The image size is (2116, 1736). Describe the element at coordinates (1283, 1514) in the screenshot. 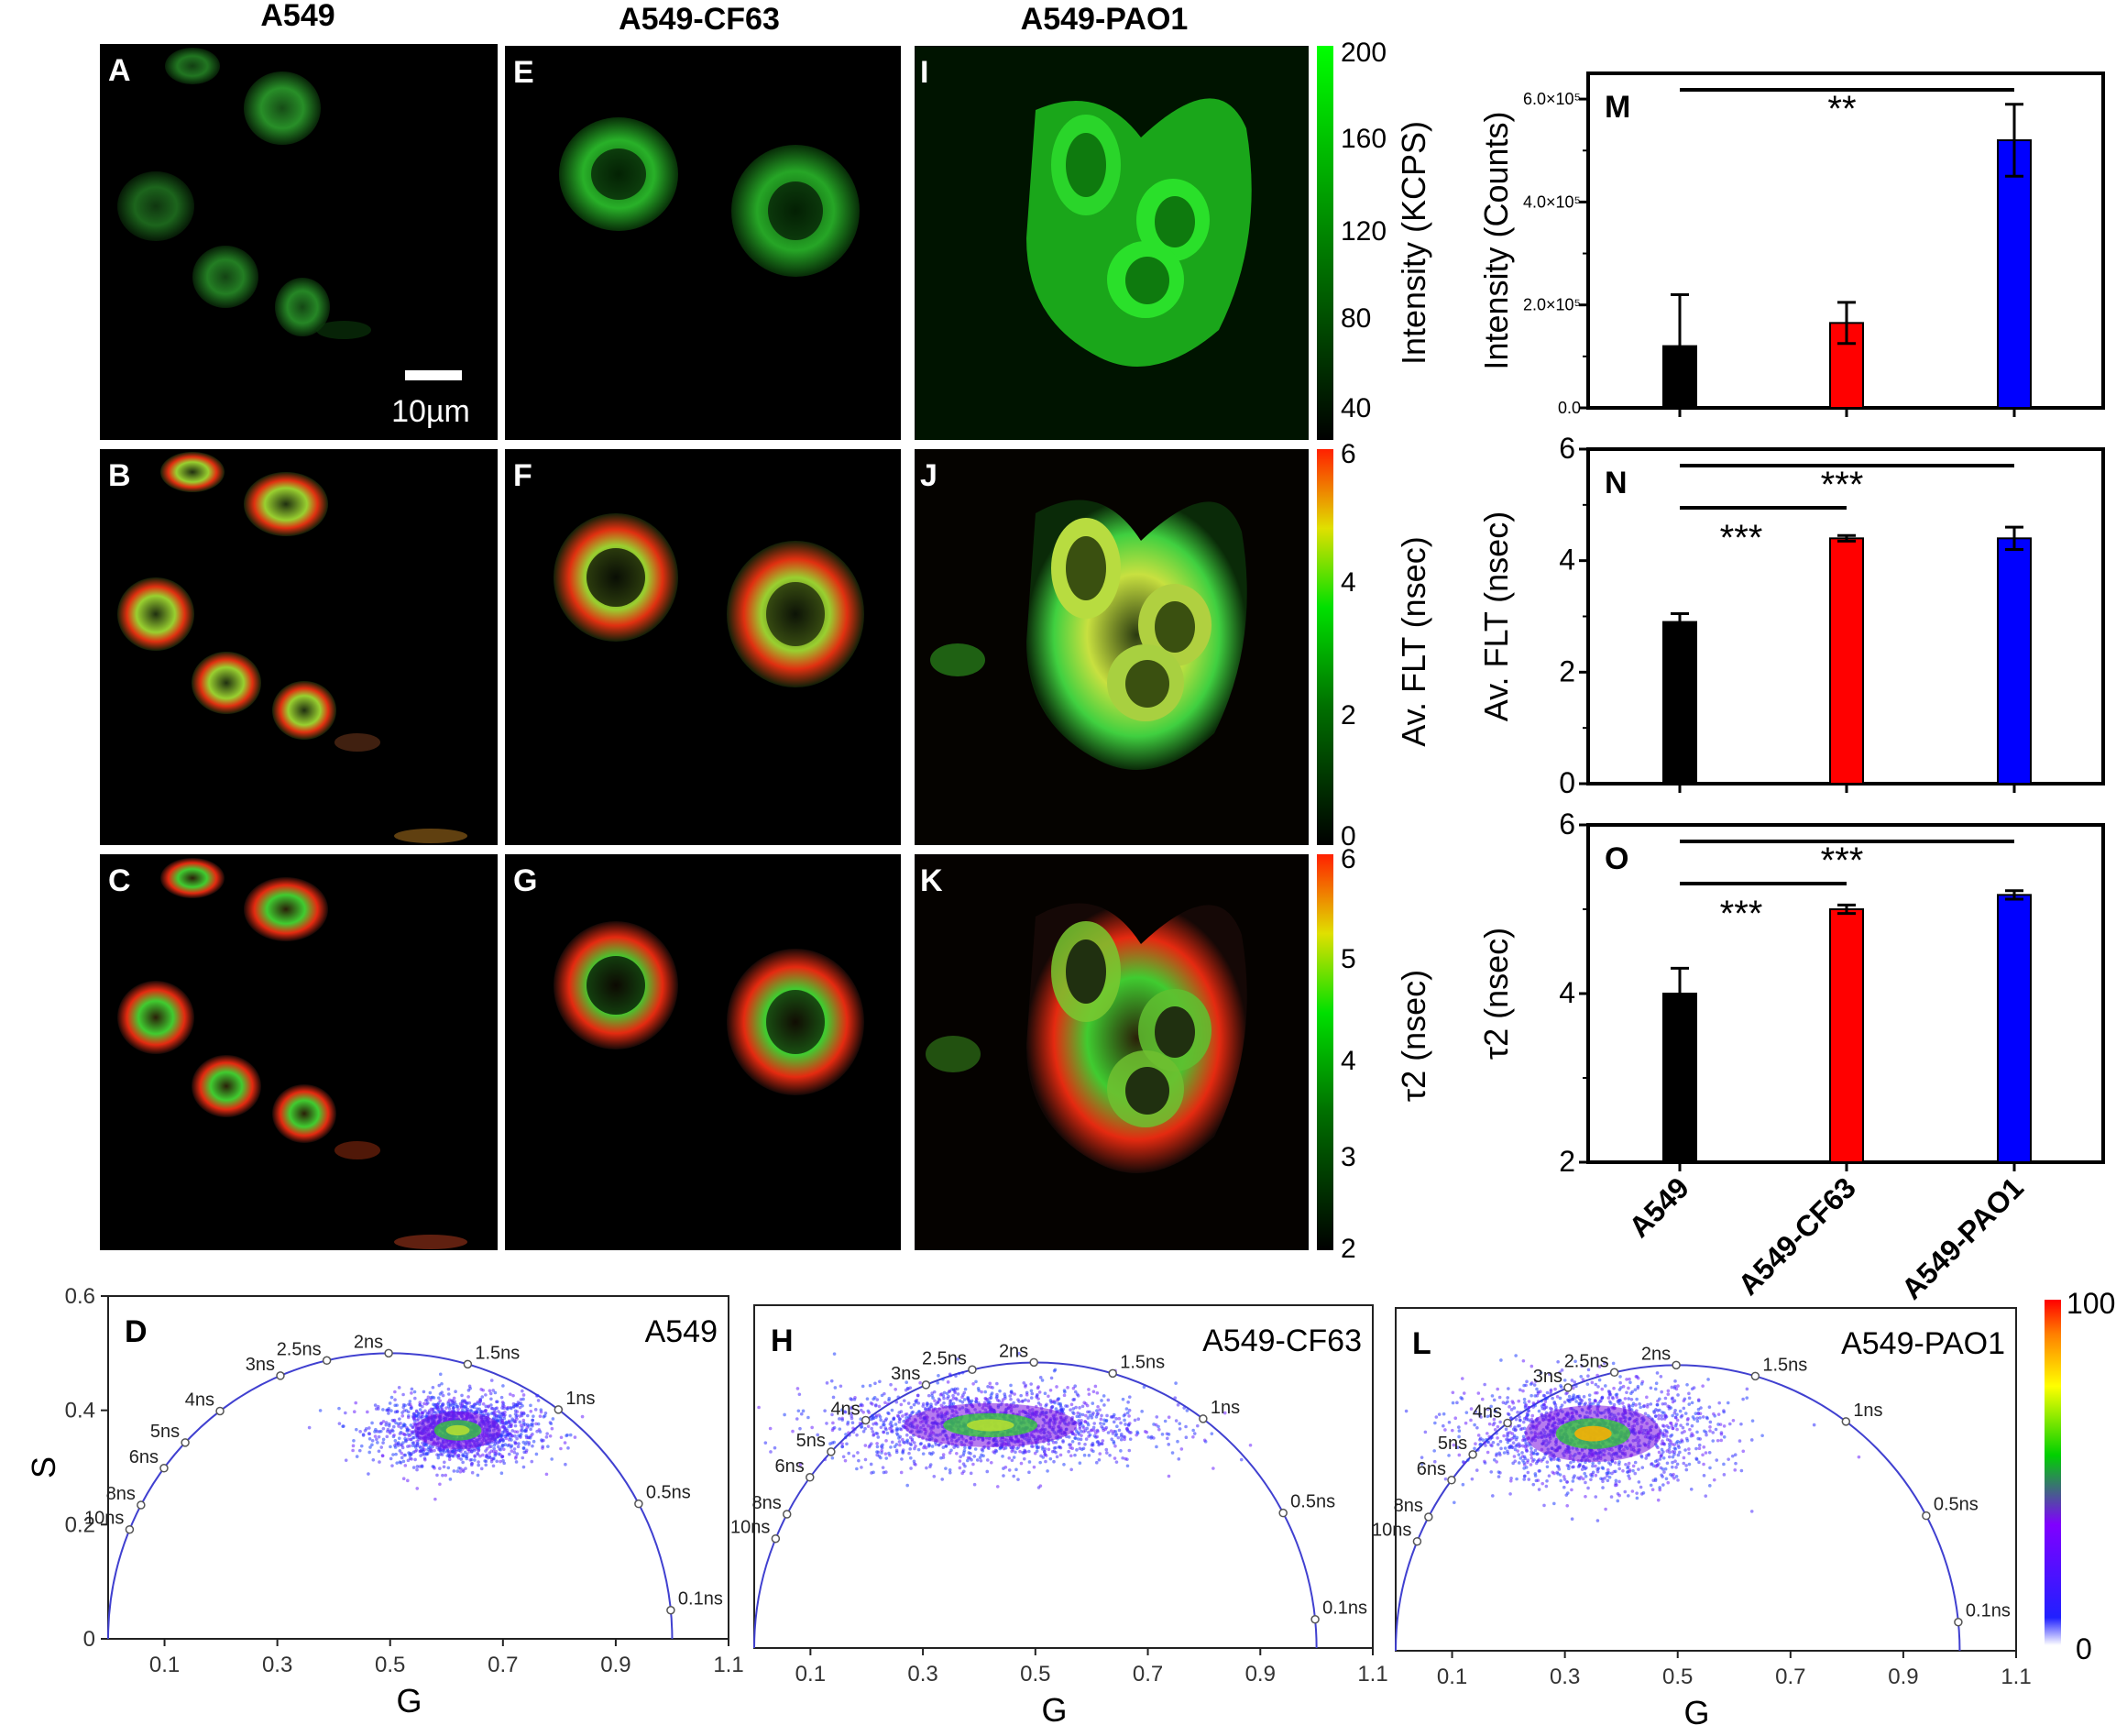

I see `lifetime-marker` at that location.